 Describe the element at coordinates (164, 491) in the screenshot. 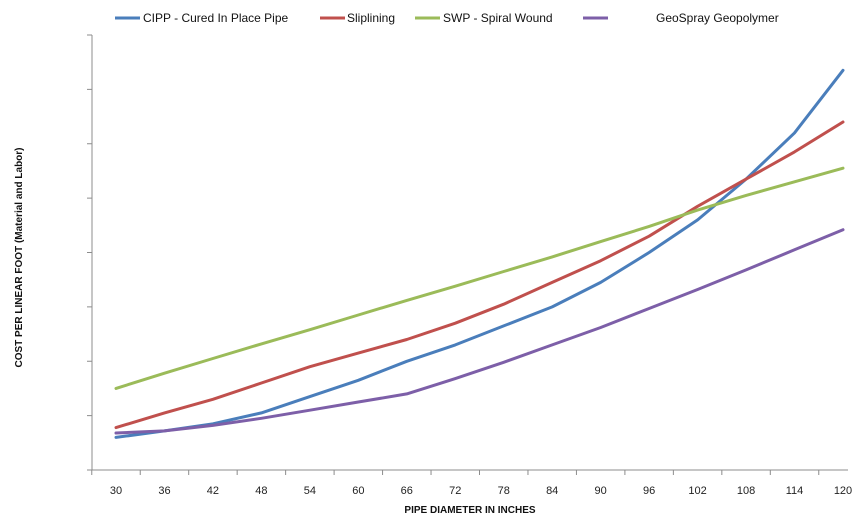

I see `x-tick-label: 36` at that location.